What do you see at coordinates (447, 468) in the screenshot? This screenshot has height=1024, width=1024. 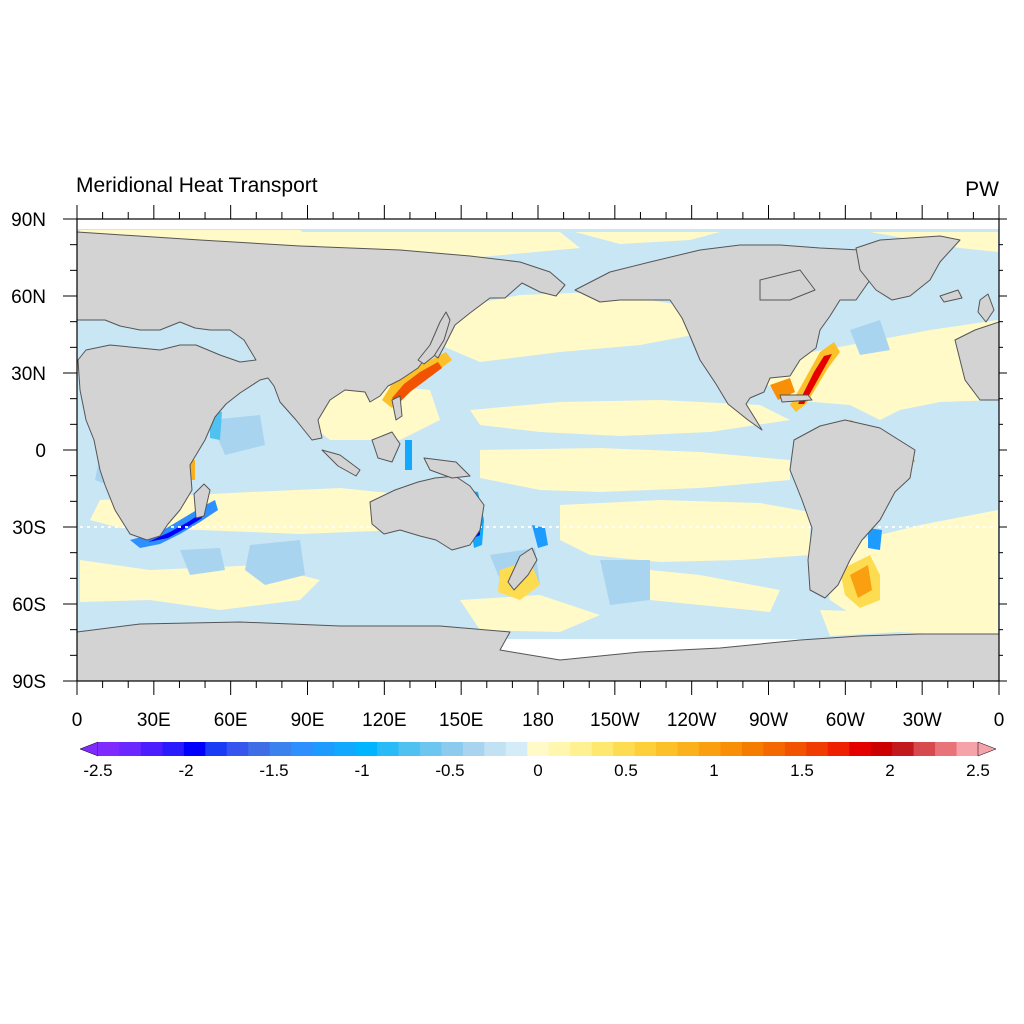 I see `new-guinea` at bounding box center [447, 468].